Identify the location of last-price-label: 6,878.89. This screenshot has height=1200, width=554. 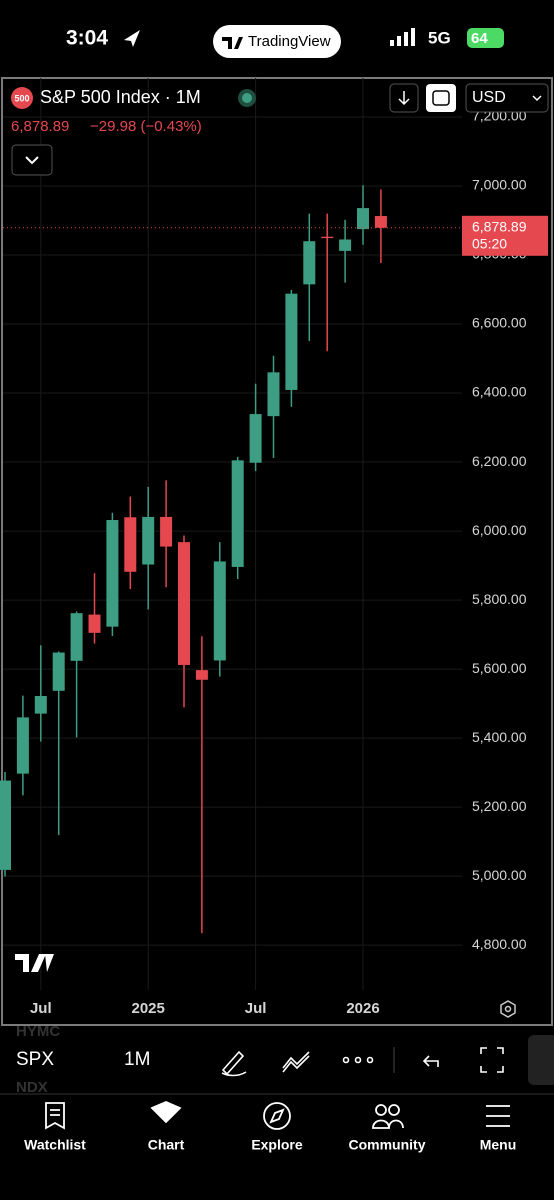
(499, 226).